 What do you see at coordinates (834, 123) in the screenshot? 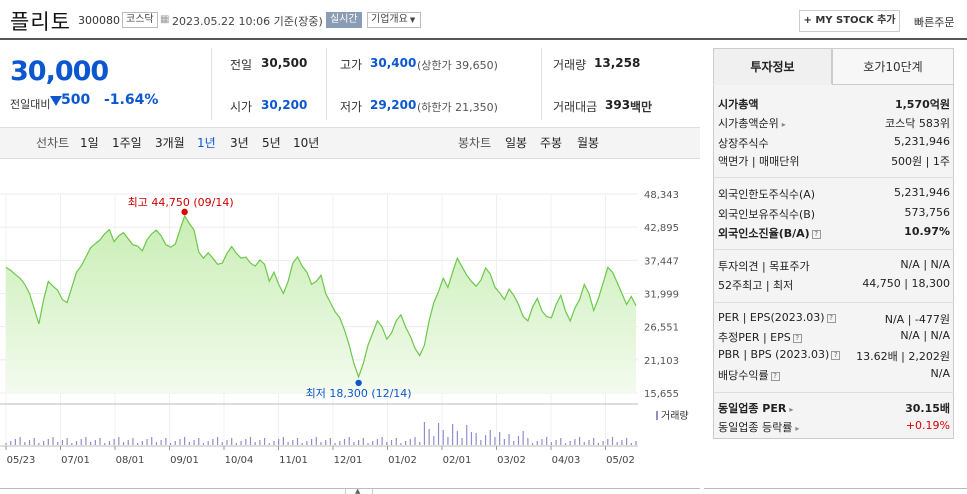
I see `invest-row: 시가총액순위 ▸ 코스닥 583위` at bounding box center [834, 123].